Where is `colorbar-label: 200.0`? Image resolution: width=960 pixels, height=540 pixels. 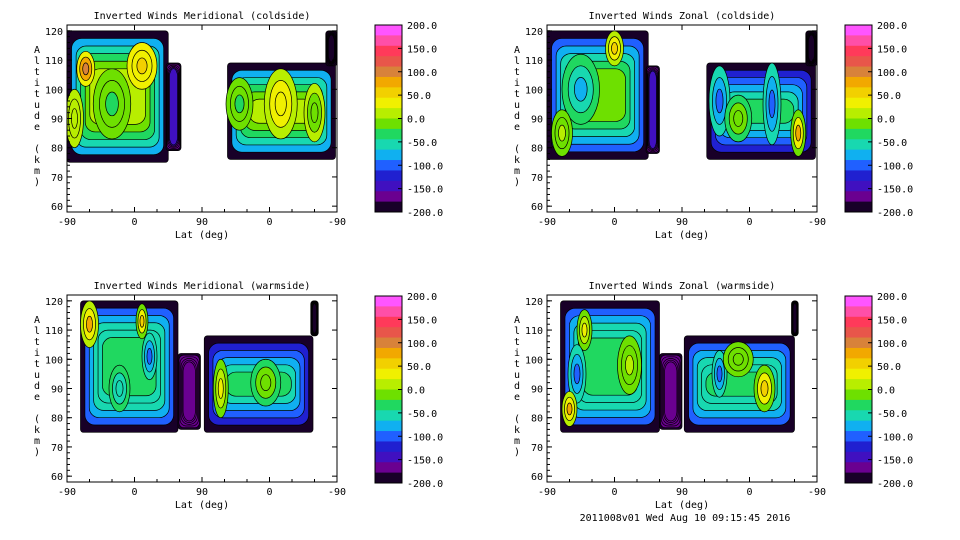
colorbar-label: 200.0 is located at coordinates (422, 297).